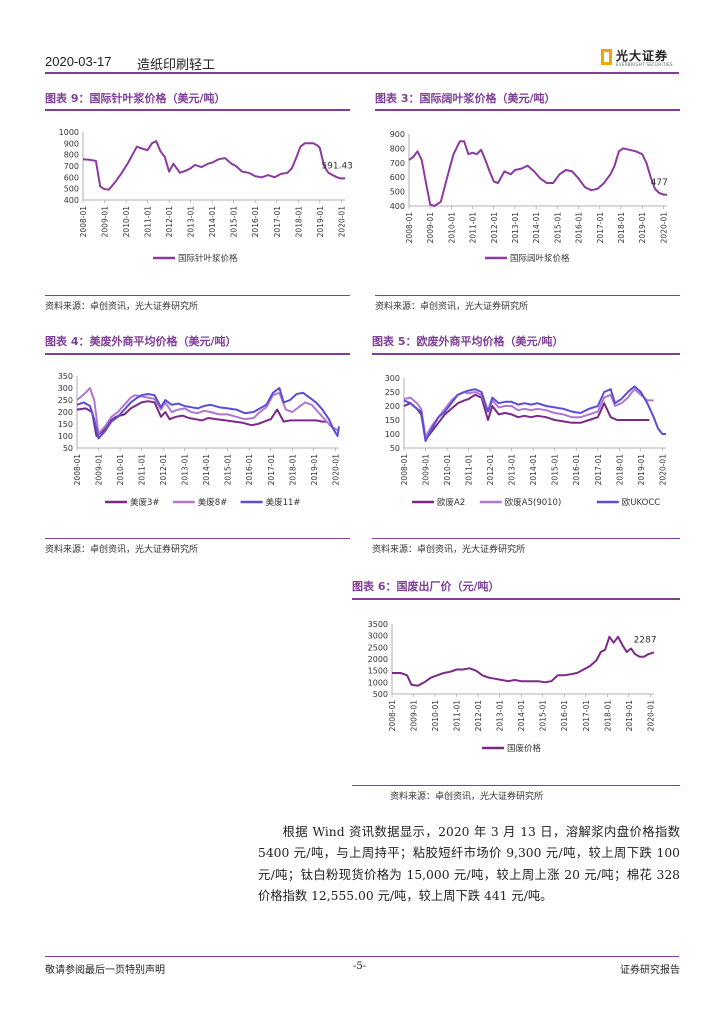 This screenshot has width=724, height=1024. I want to click on y-tick-label: 250, so click(65, 400).